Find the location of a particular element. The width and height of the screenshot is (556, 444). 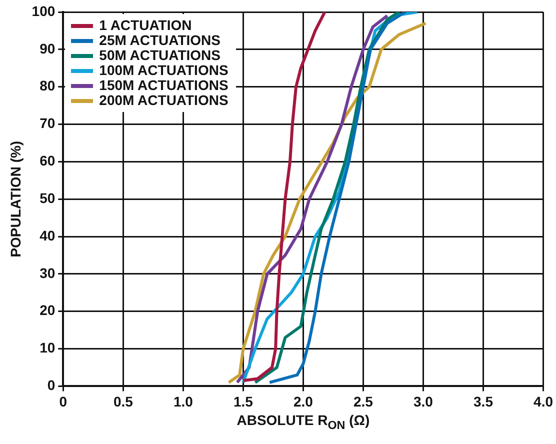

y-tick-label: 30 is located at coordinates (48, 272).